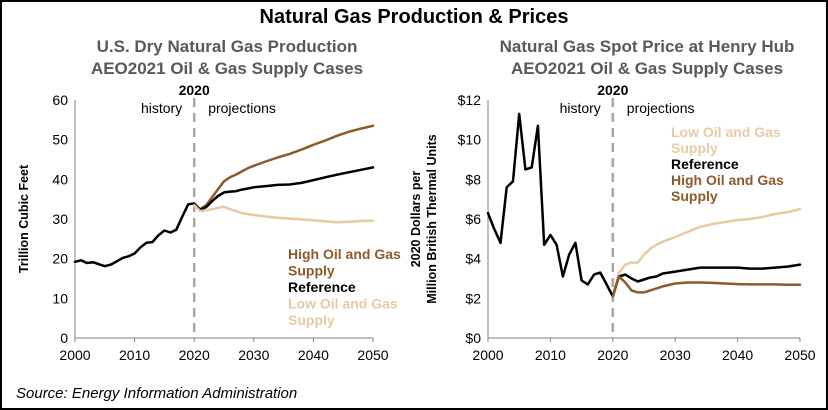 Image resolution: width=828 pixels, height=410 pixels. I want to click on production-x-tick-label: 2000, so click(74, 355).